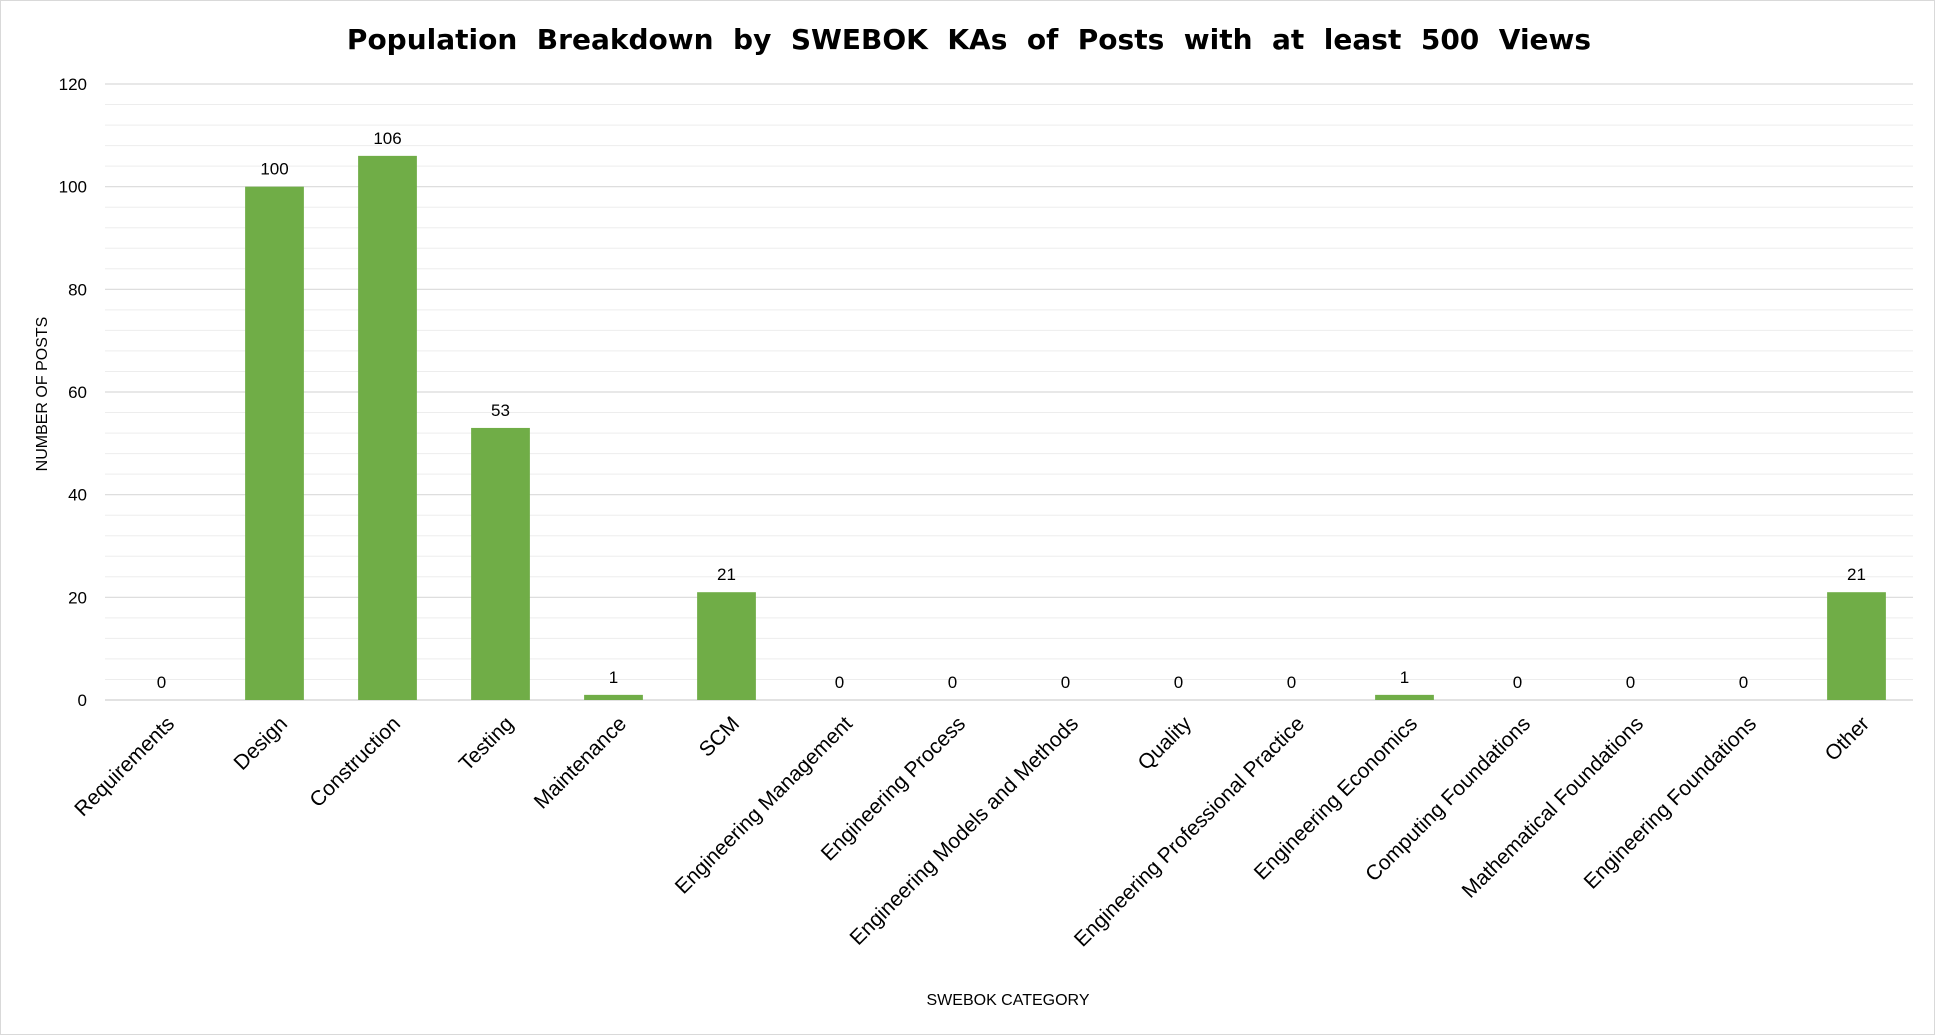 This screenshot has height=1036, width=1935. I want to click on y-axis-tick-labels: 0 20 40 60 80 100 120, so click(73, 392).